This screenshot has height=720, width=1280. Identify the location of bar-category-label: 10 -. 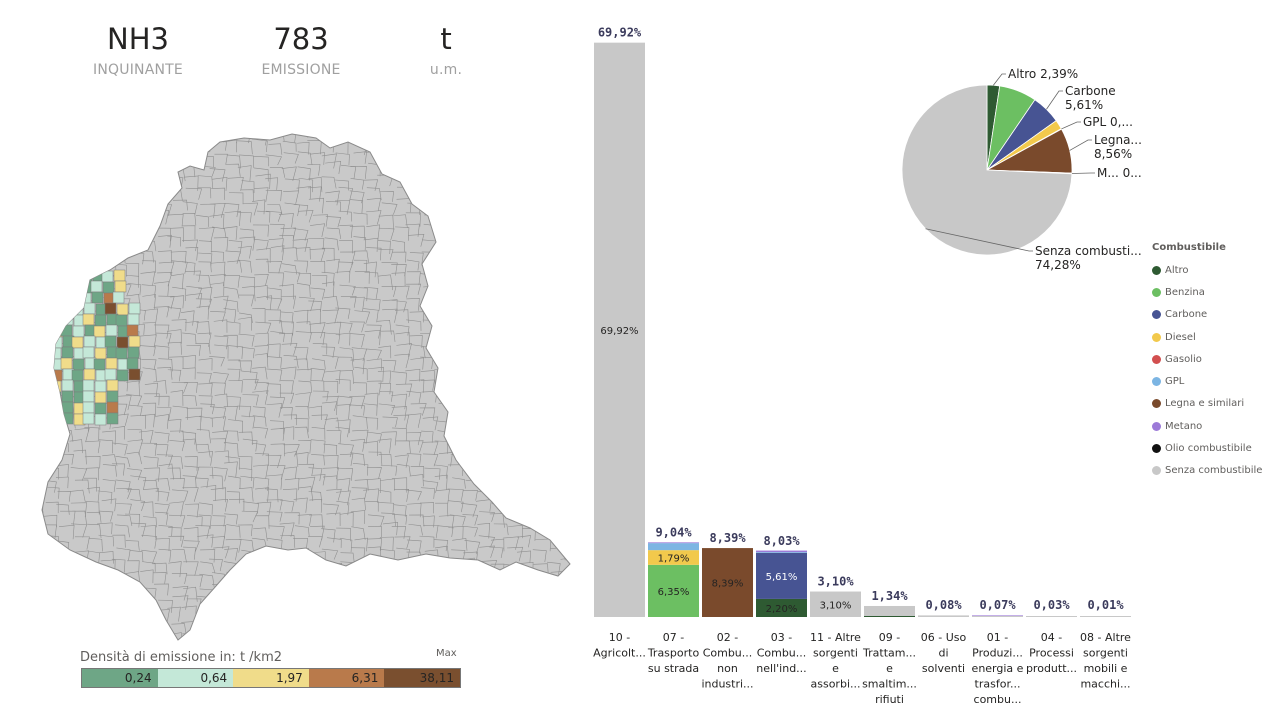
(619, 637).